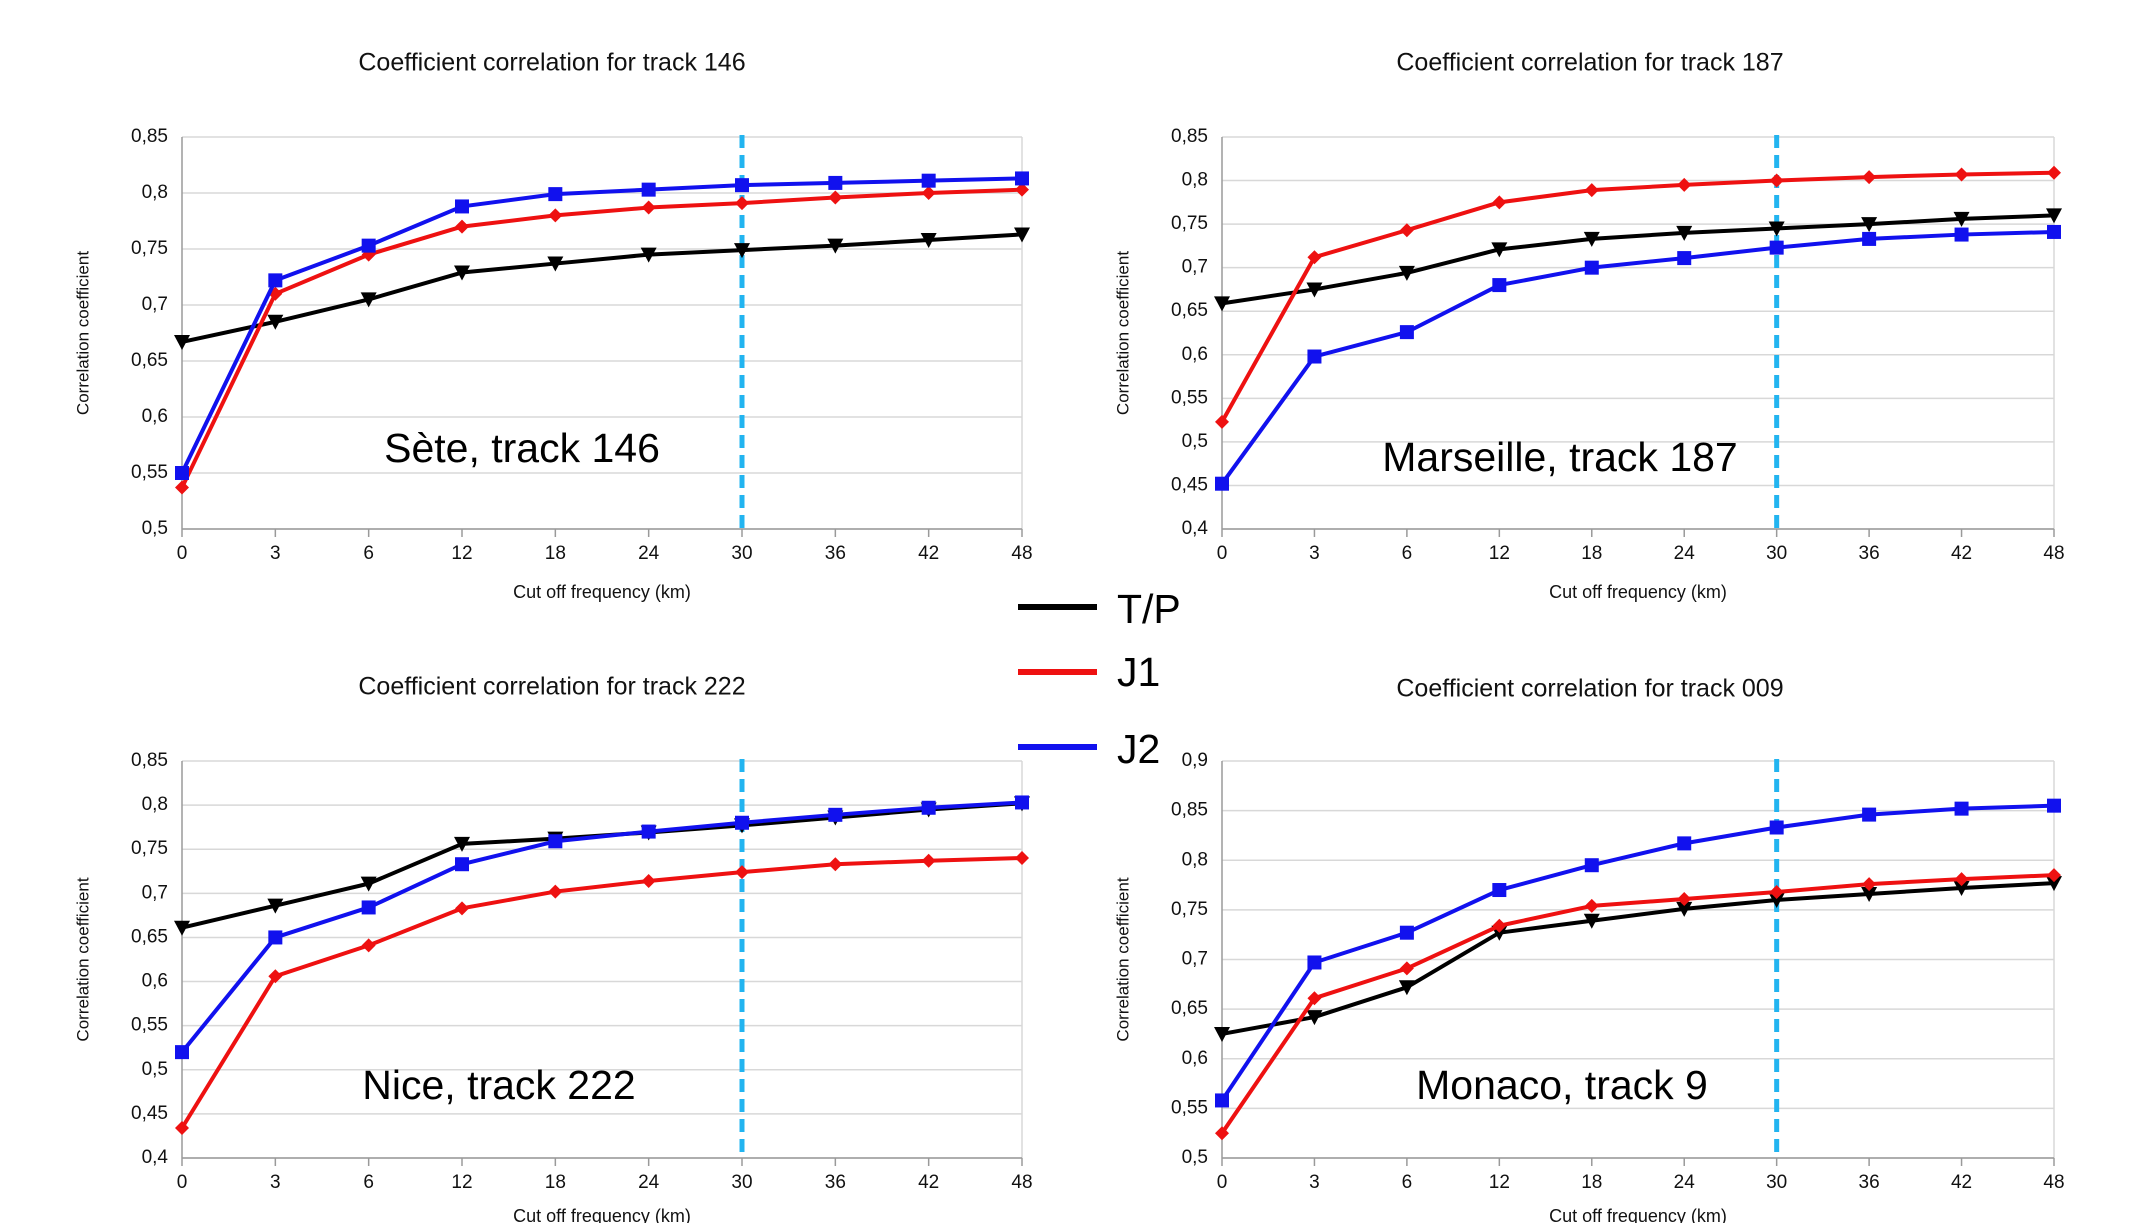 This screenshot has width=2150, height=1223. I want to click on x-tick-label: 42, so click(1961, 553).